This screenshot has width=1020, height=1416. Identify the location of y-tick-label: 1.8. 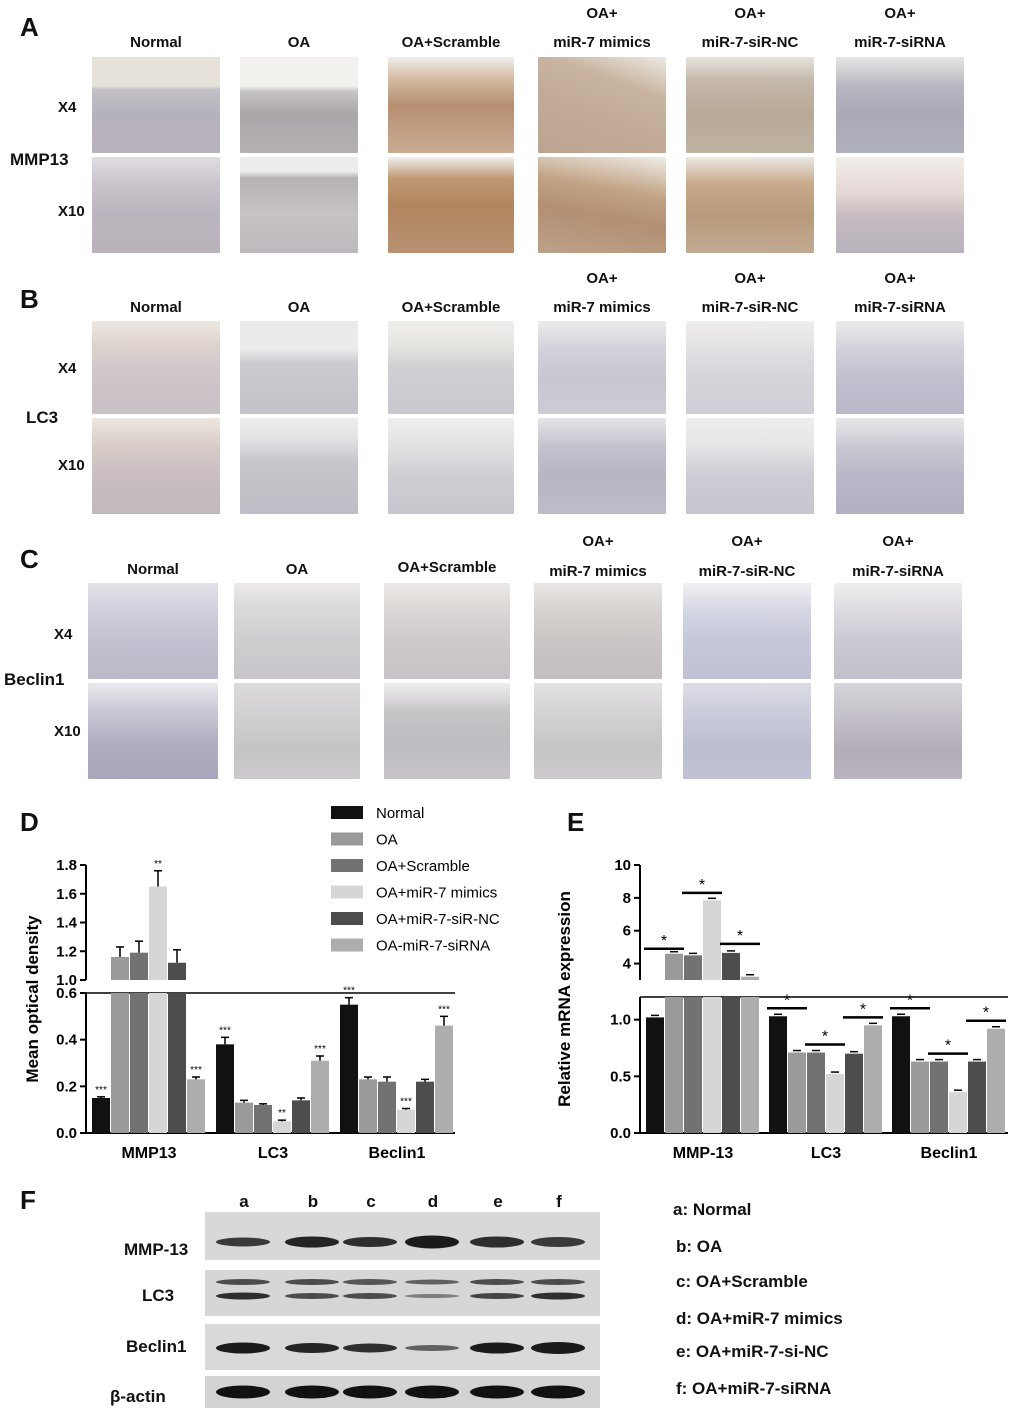
(66, 865).